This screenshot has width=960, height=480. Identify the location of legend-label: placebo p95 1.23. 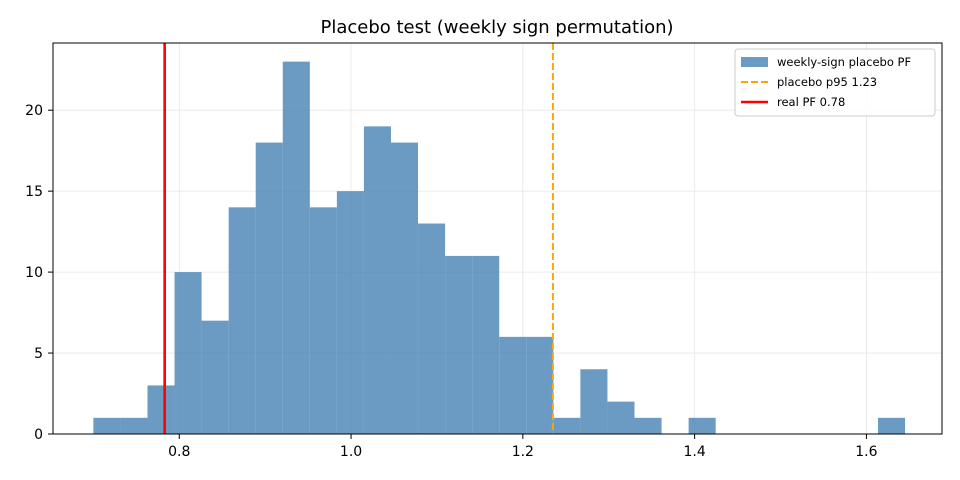
(827, 82).